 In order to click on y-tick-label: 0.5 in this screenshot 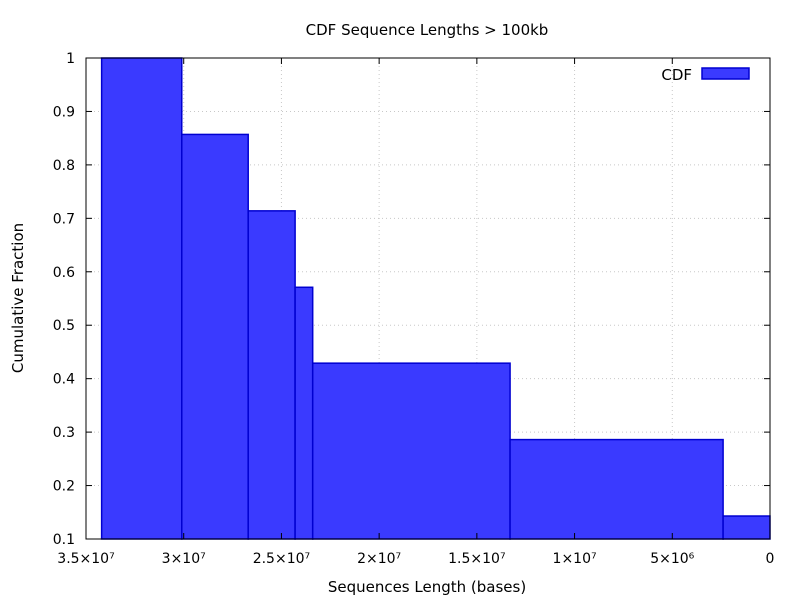, I will do `click(64, 326)`.